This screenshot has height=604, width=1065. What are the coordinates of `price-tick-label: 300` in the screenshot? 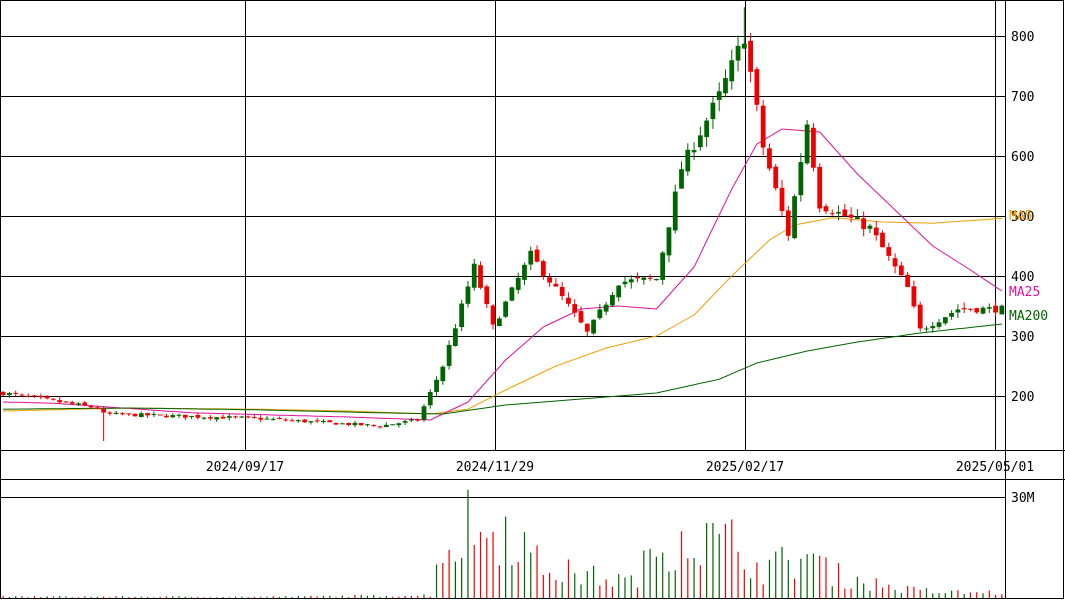 It's located at (1022, 337).